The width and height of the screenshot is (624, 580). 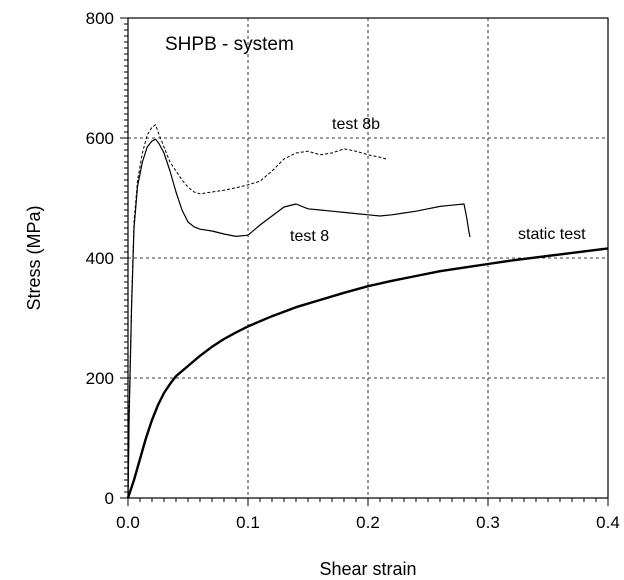 I want to click on y-tick-labels: 0 200 400 600 800, so click(x=100, y=258).